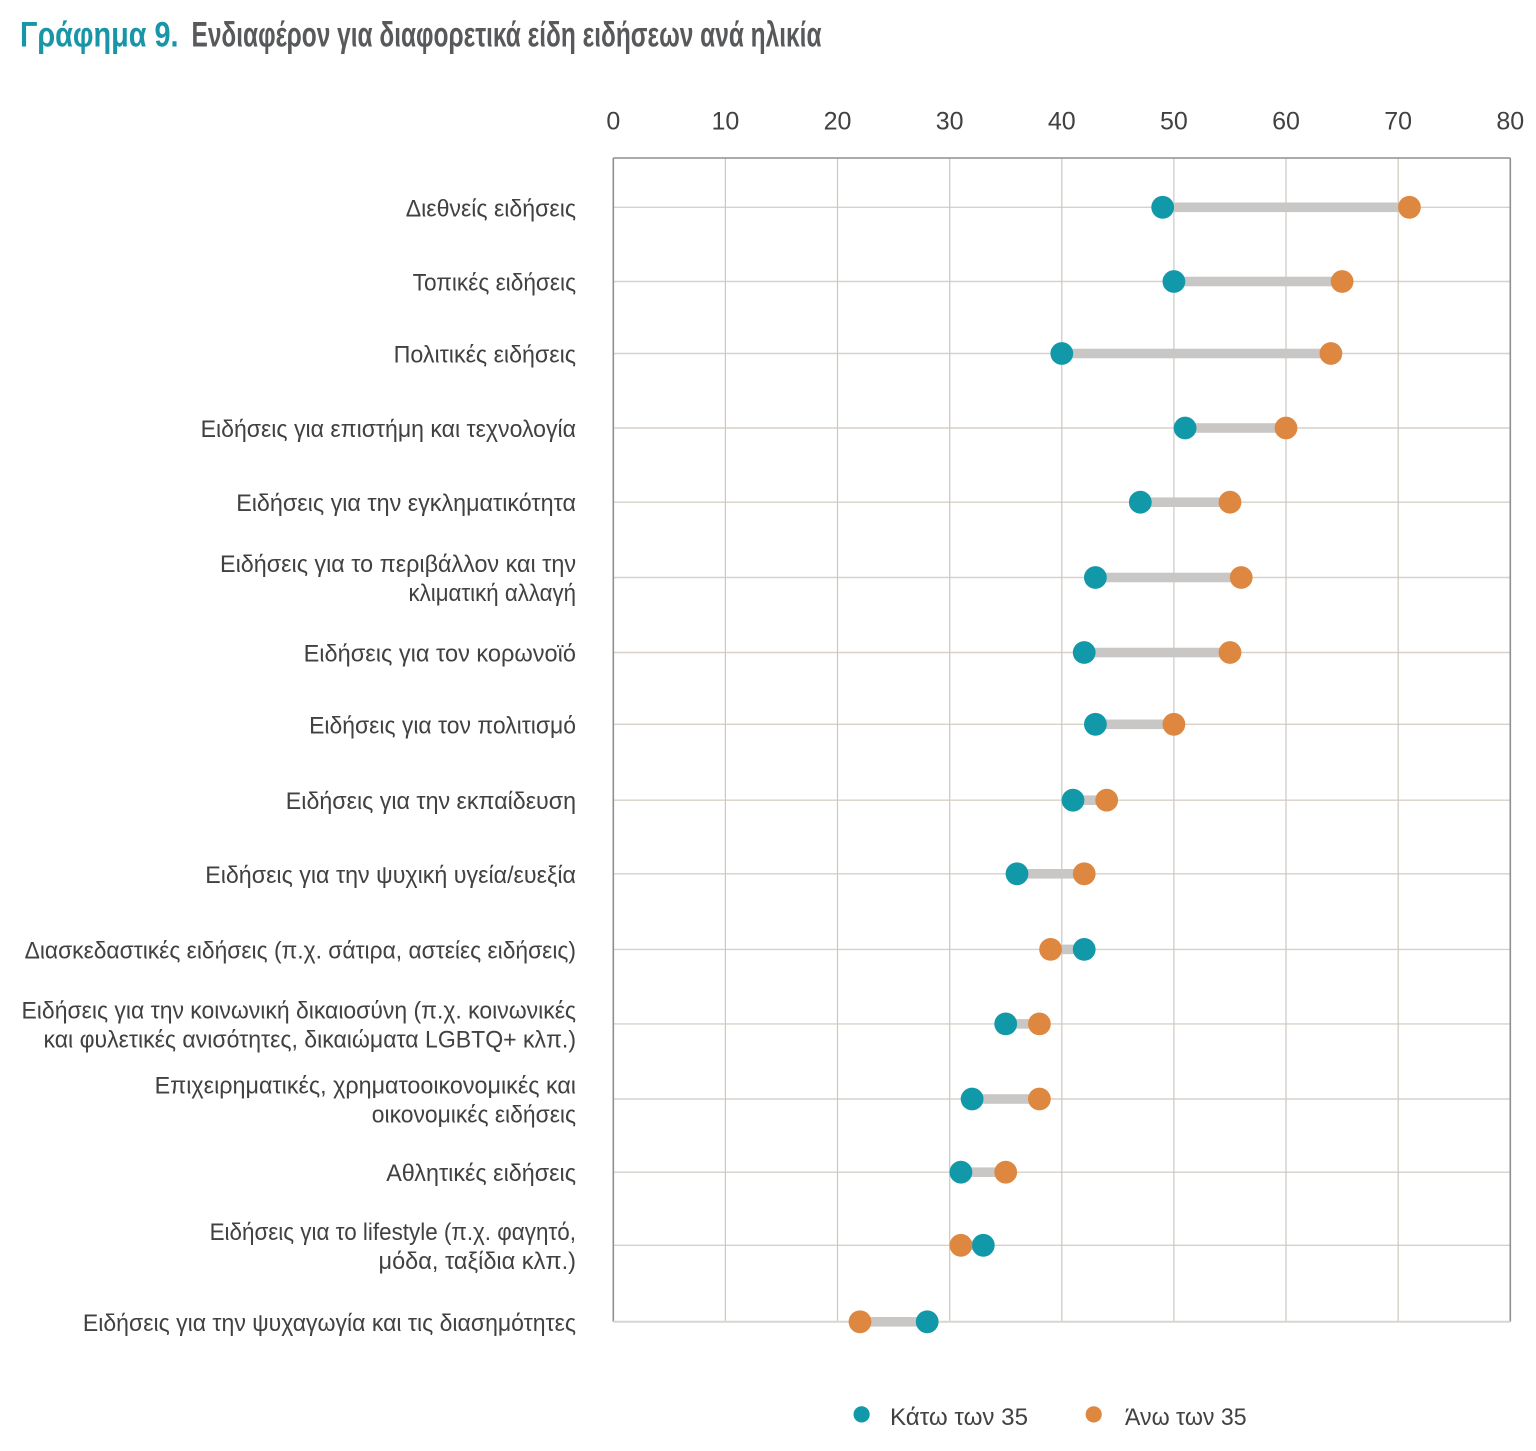 This screenshot has height=1451, width=1536. What do you see at coordinates (1398, 122) in the screenshot?
I see `svg-text: 70` at bounding box center [1398, 122].